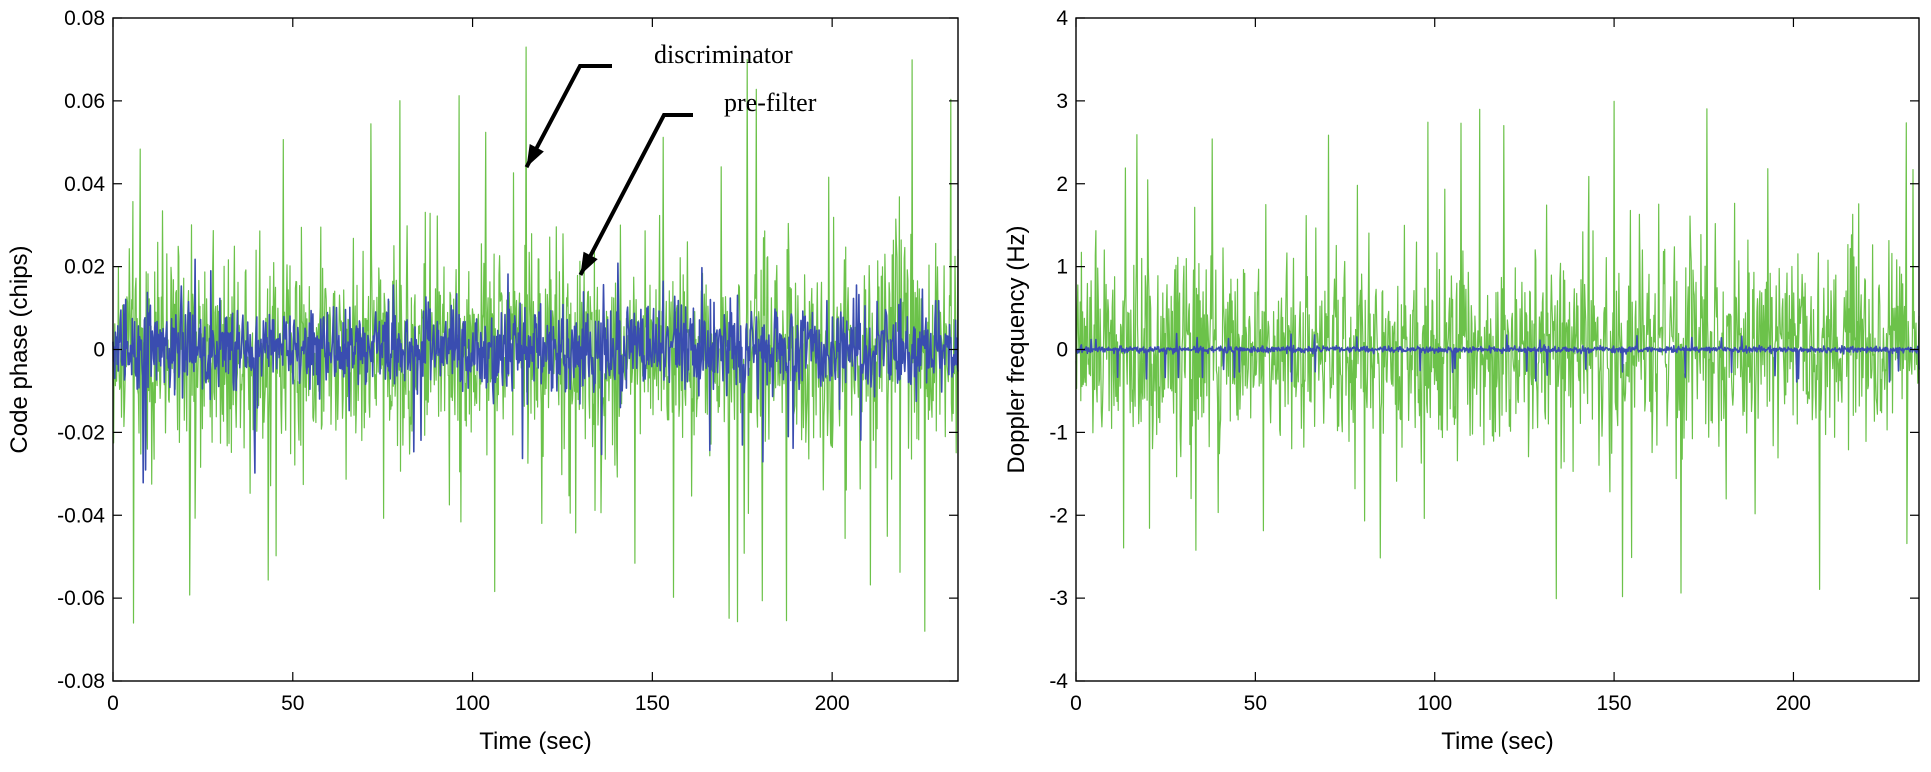 The height and width of the screenshot is (772, 1931). I want to click on code-phase-pre-filter-line, so click(535, 371).